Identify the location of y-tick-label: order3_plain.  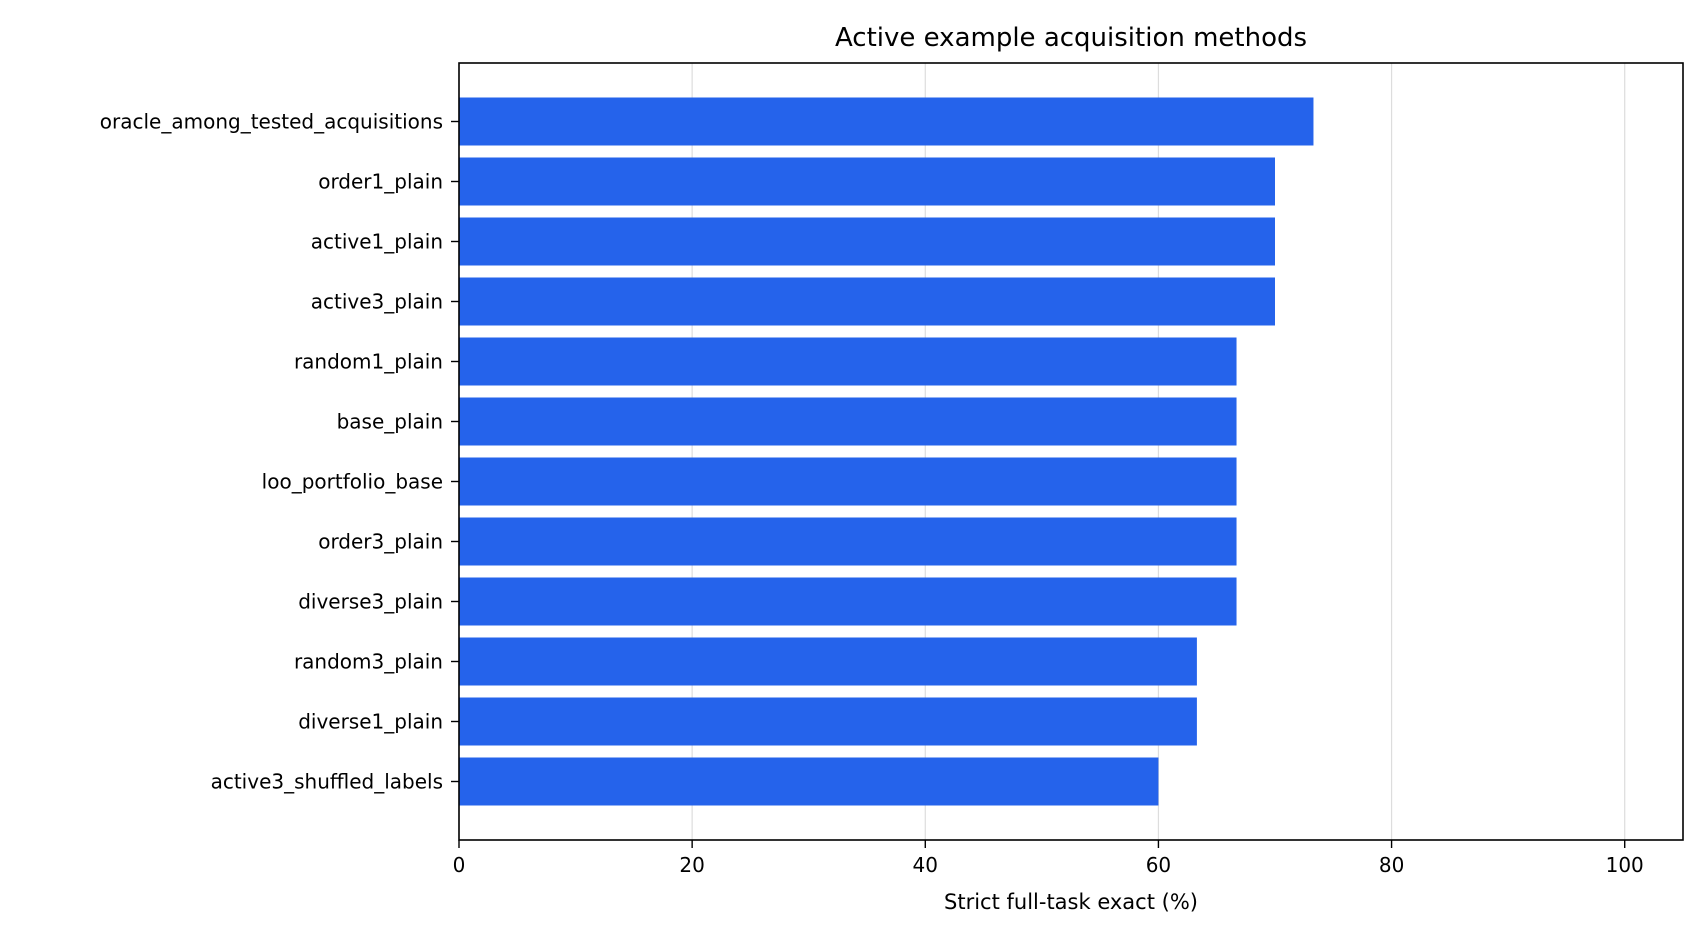
(380, 542).